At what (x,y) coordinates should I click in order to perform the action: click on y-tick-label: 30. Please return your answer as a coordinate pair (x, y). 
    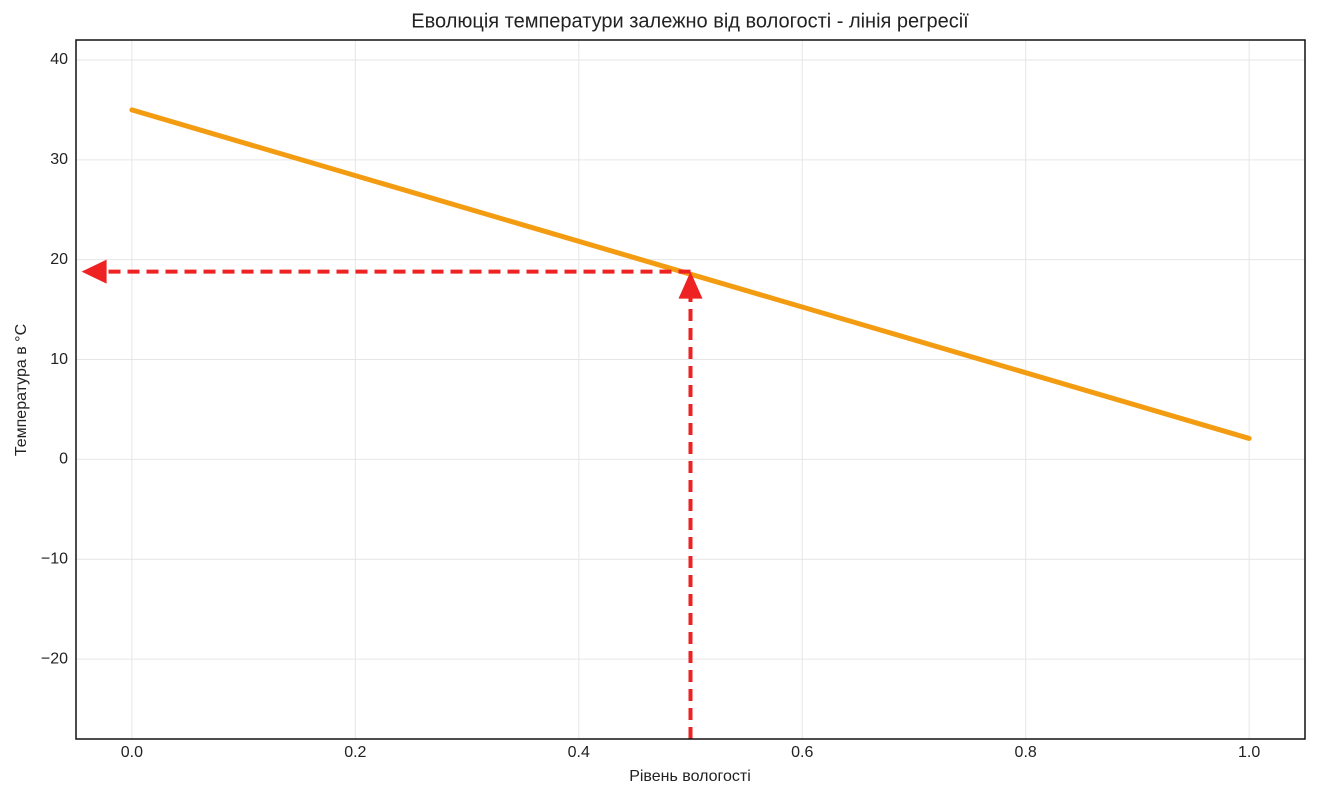
    Looking at the image, I should click on (59, 159).